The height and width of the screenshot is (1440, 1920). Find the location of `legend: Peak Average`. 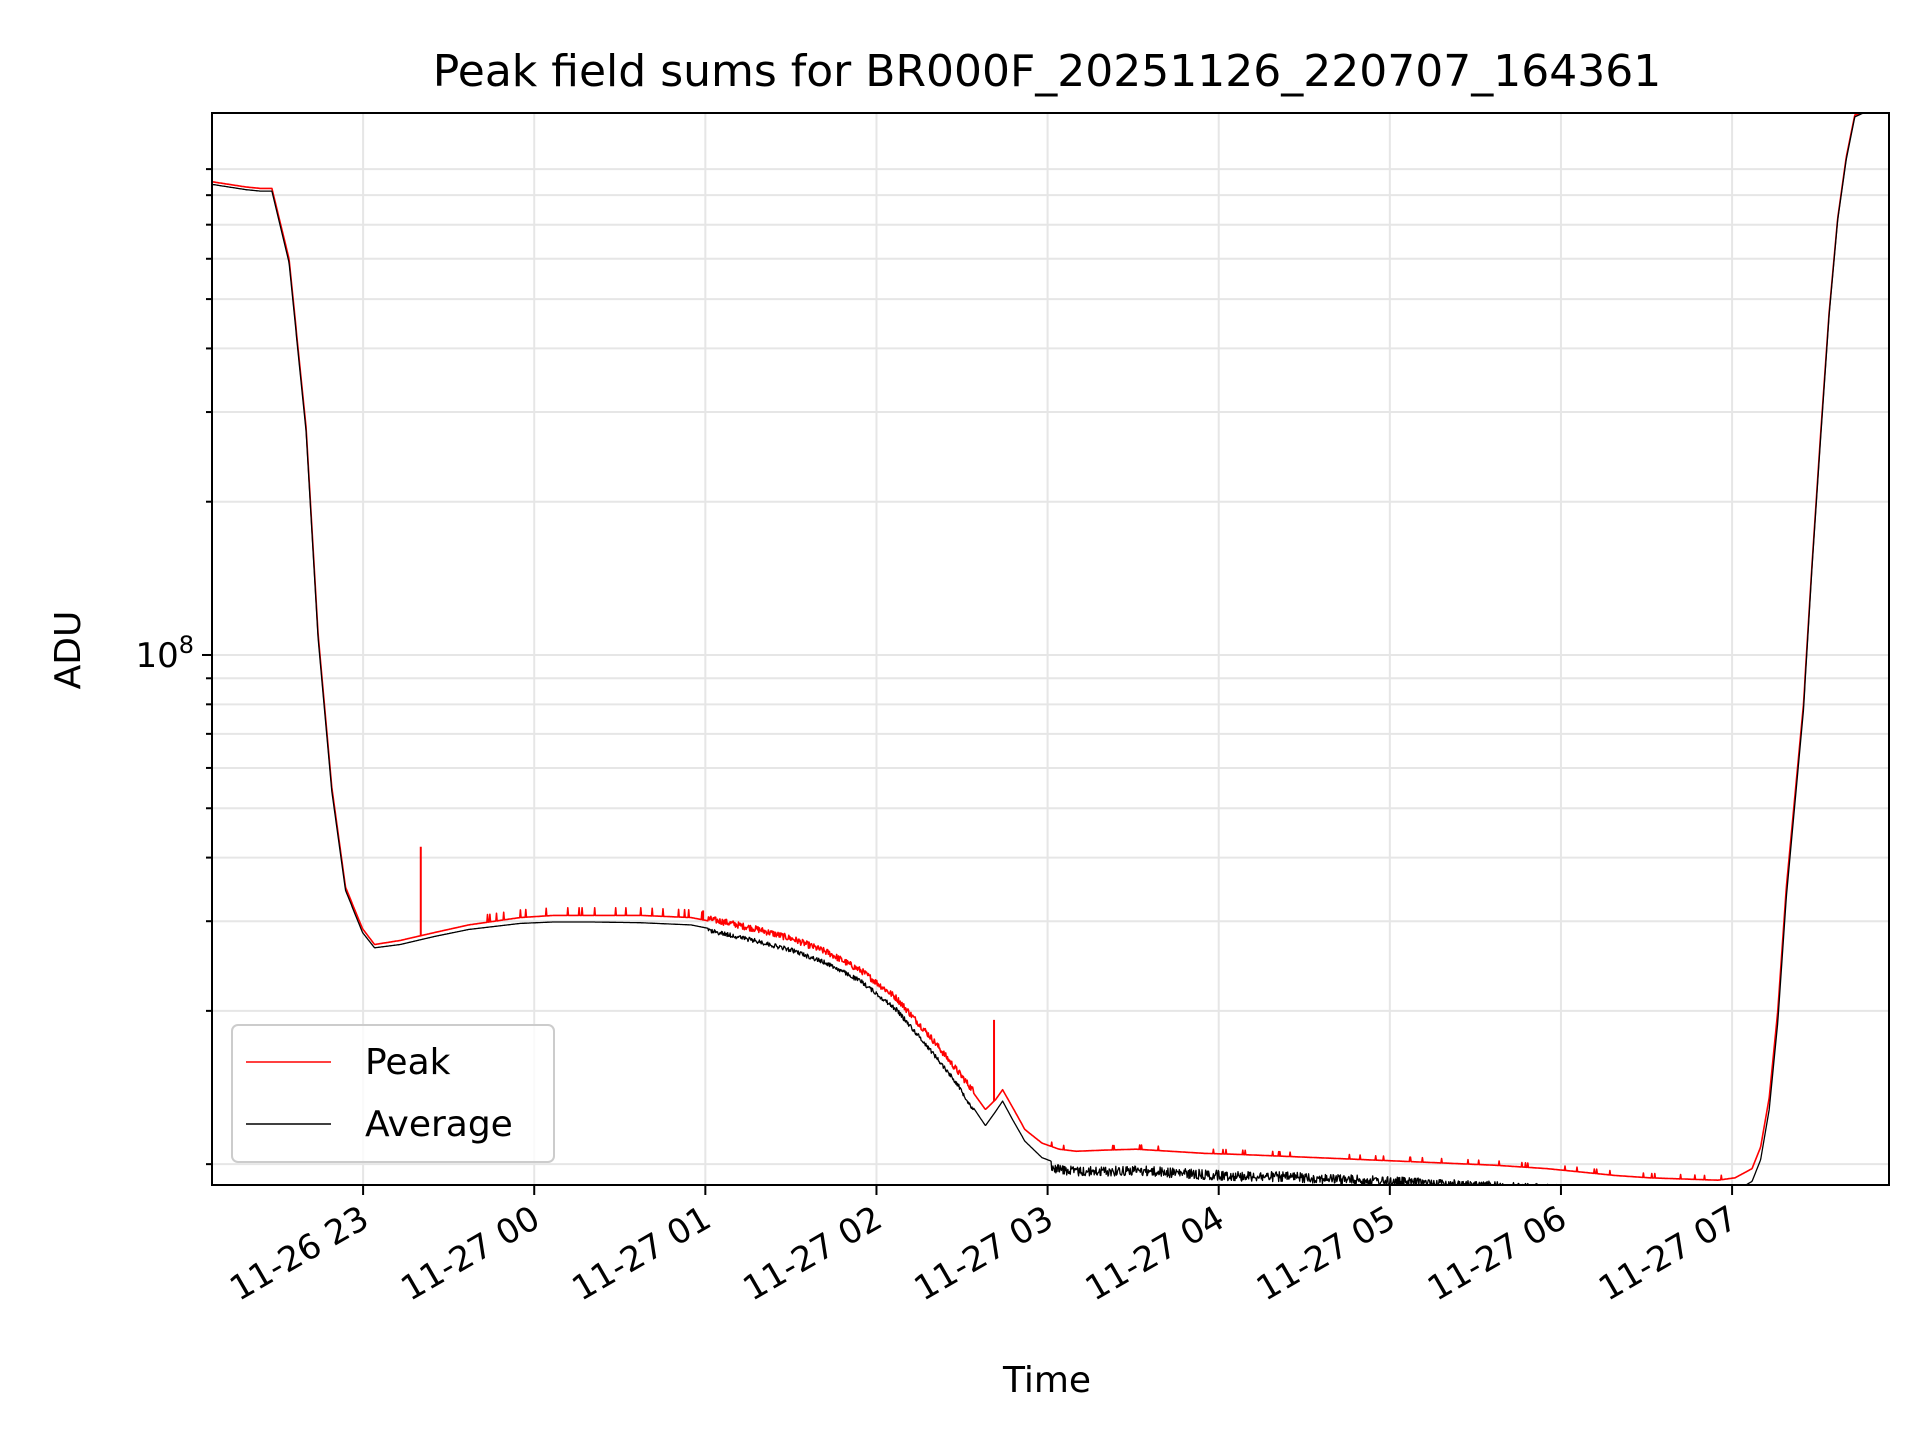

legend: Peak Average is located at coordinates (393, 1093).